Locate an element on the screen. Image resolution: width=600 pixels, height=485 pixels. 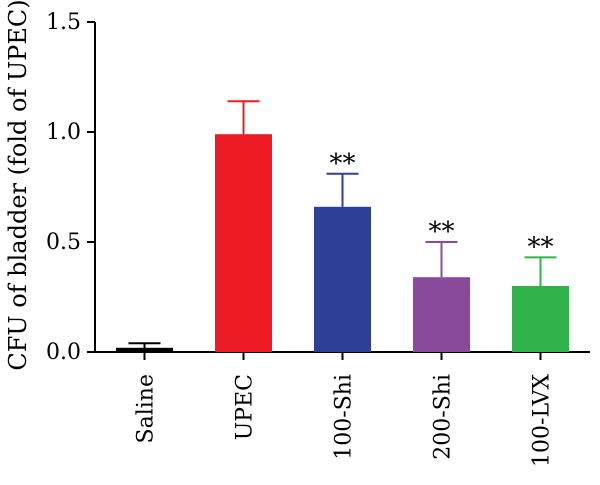
y-tick-label: 0.0 is located at coordinates (63, 352).